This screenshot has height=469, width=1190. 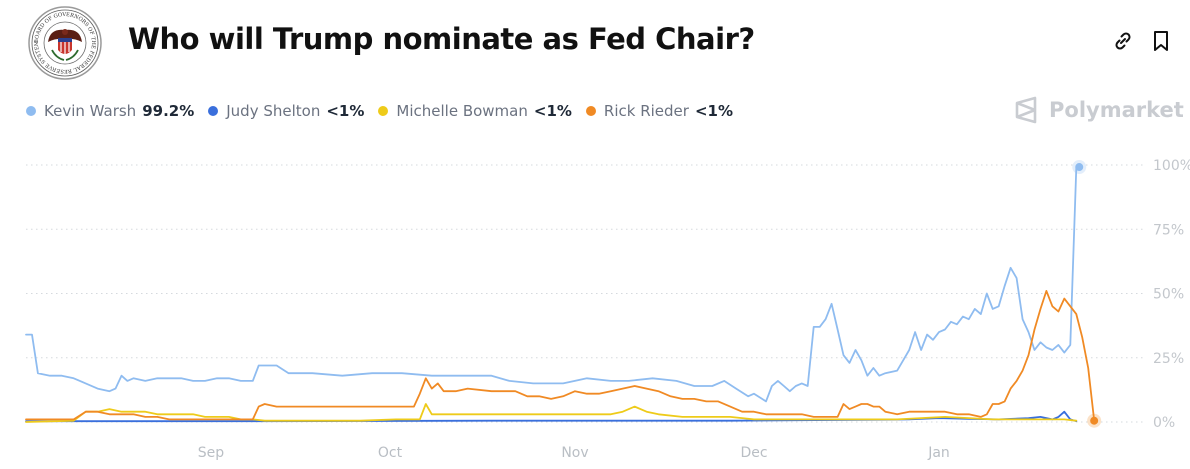 I want to click on y-tick-label: 25%, so click(x=1168, y=359).